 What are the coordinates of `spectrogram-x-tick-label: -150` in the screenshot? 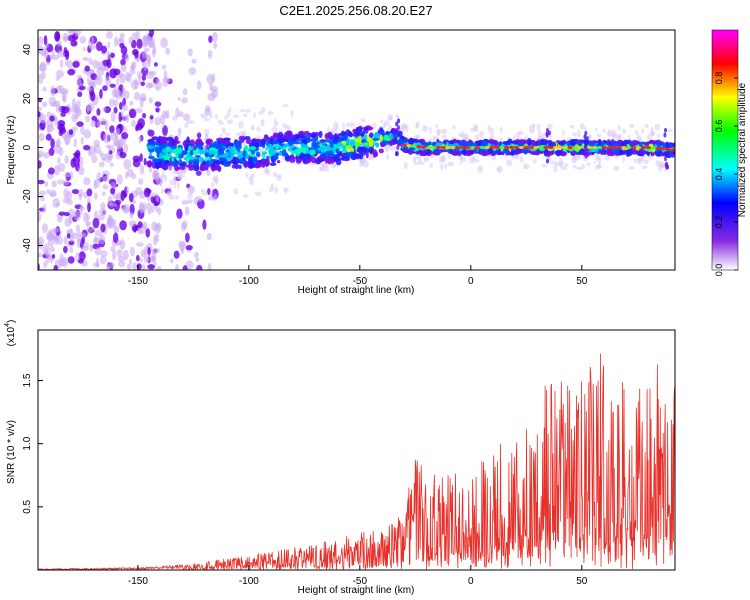 It's located at (138, 281).